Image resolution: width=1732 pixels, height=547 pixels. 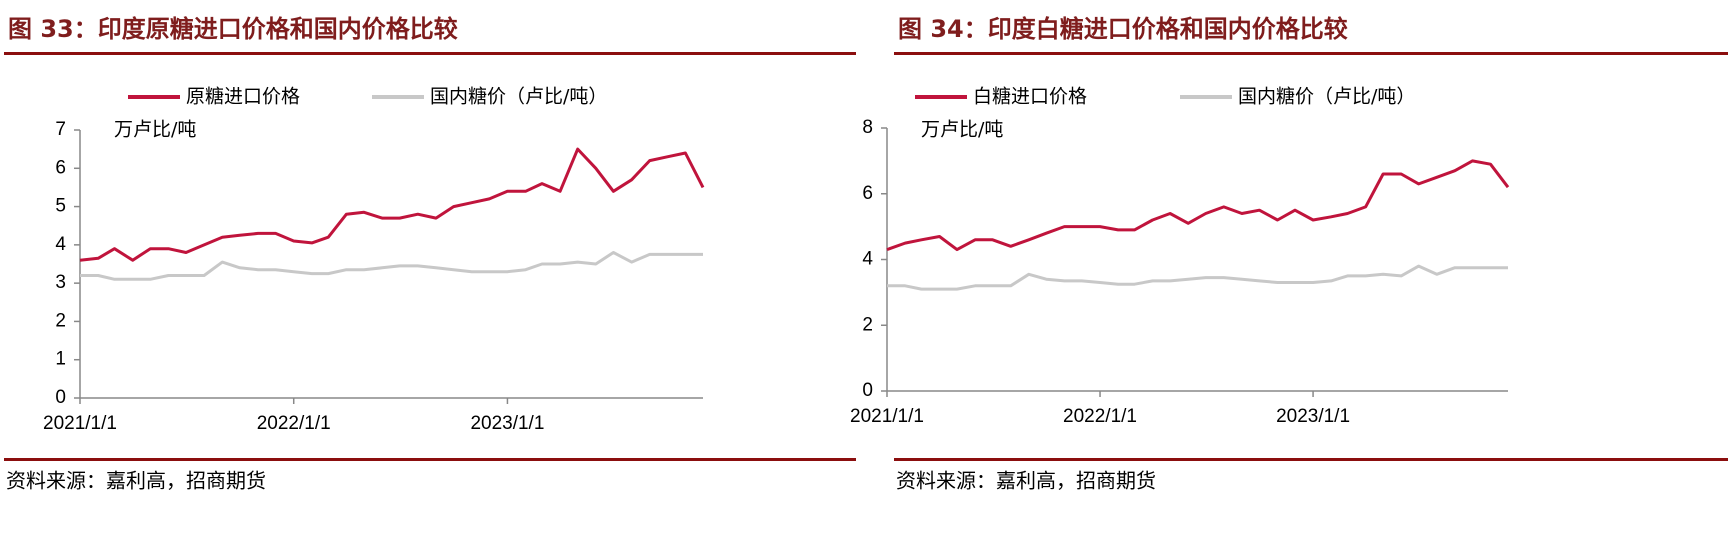 I want to click on y-tick-label: 1, so click(x=60, y=359).